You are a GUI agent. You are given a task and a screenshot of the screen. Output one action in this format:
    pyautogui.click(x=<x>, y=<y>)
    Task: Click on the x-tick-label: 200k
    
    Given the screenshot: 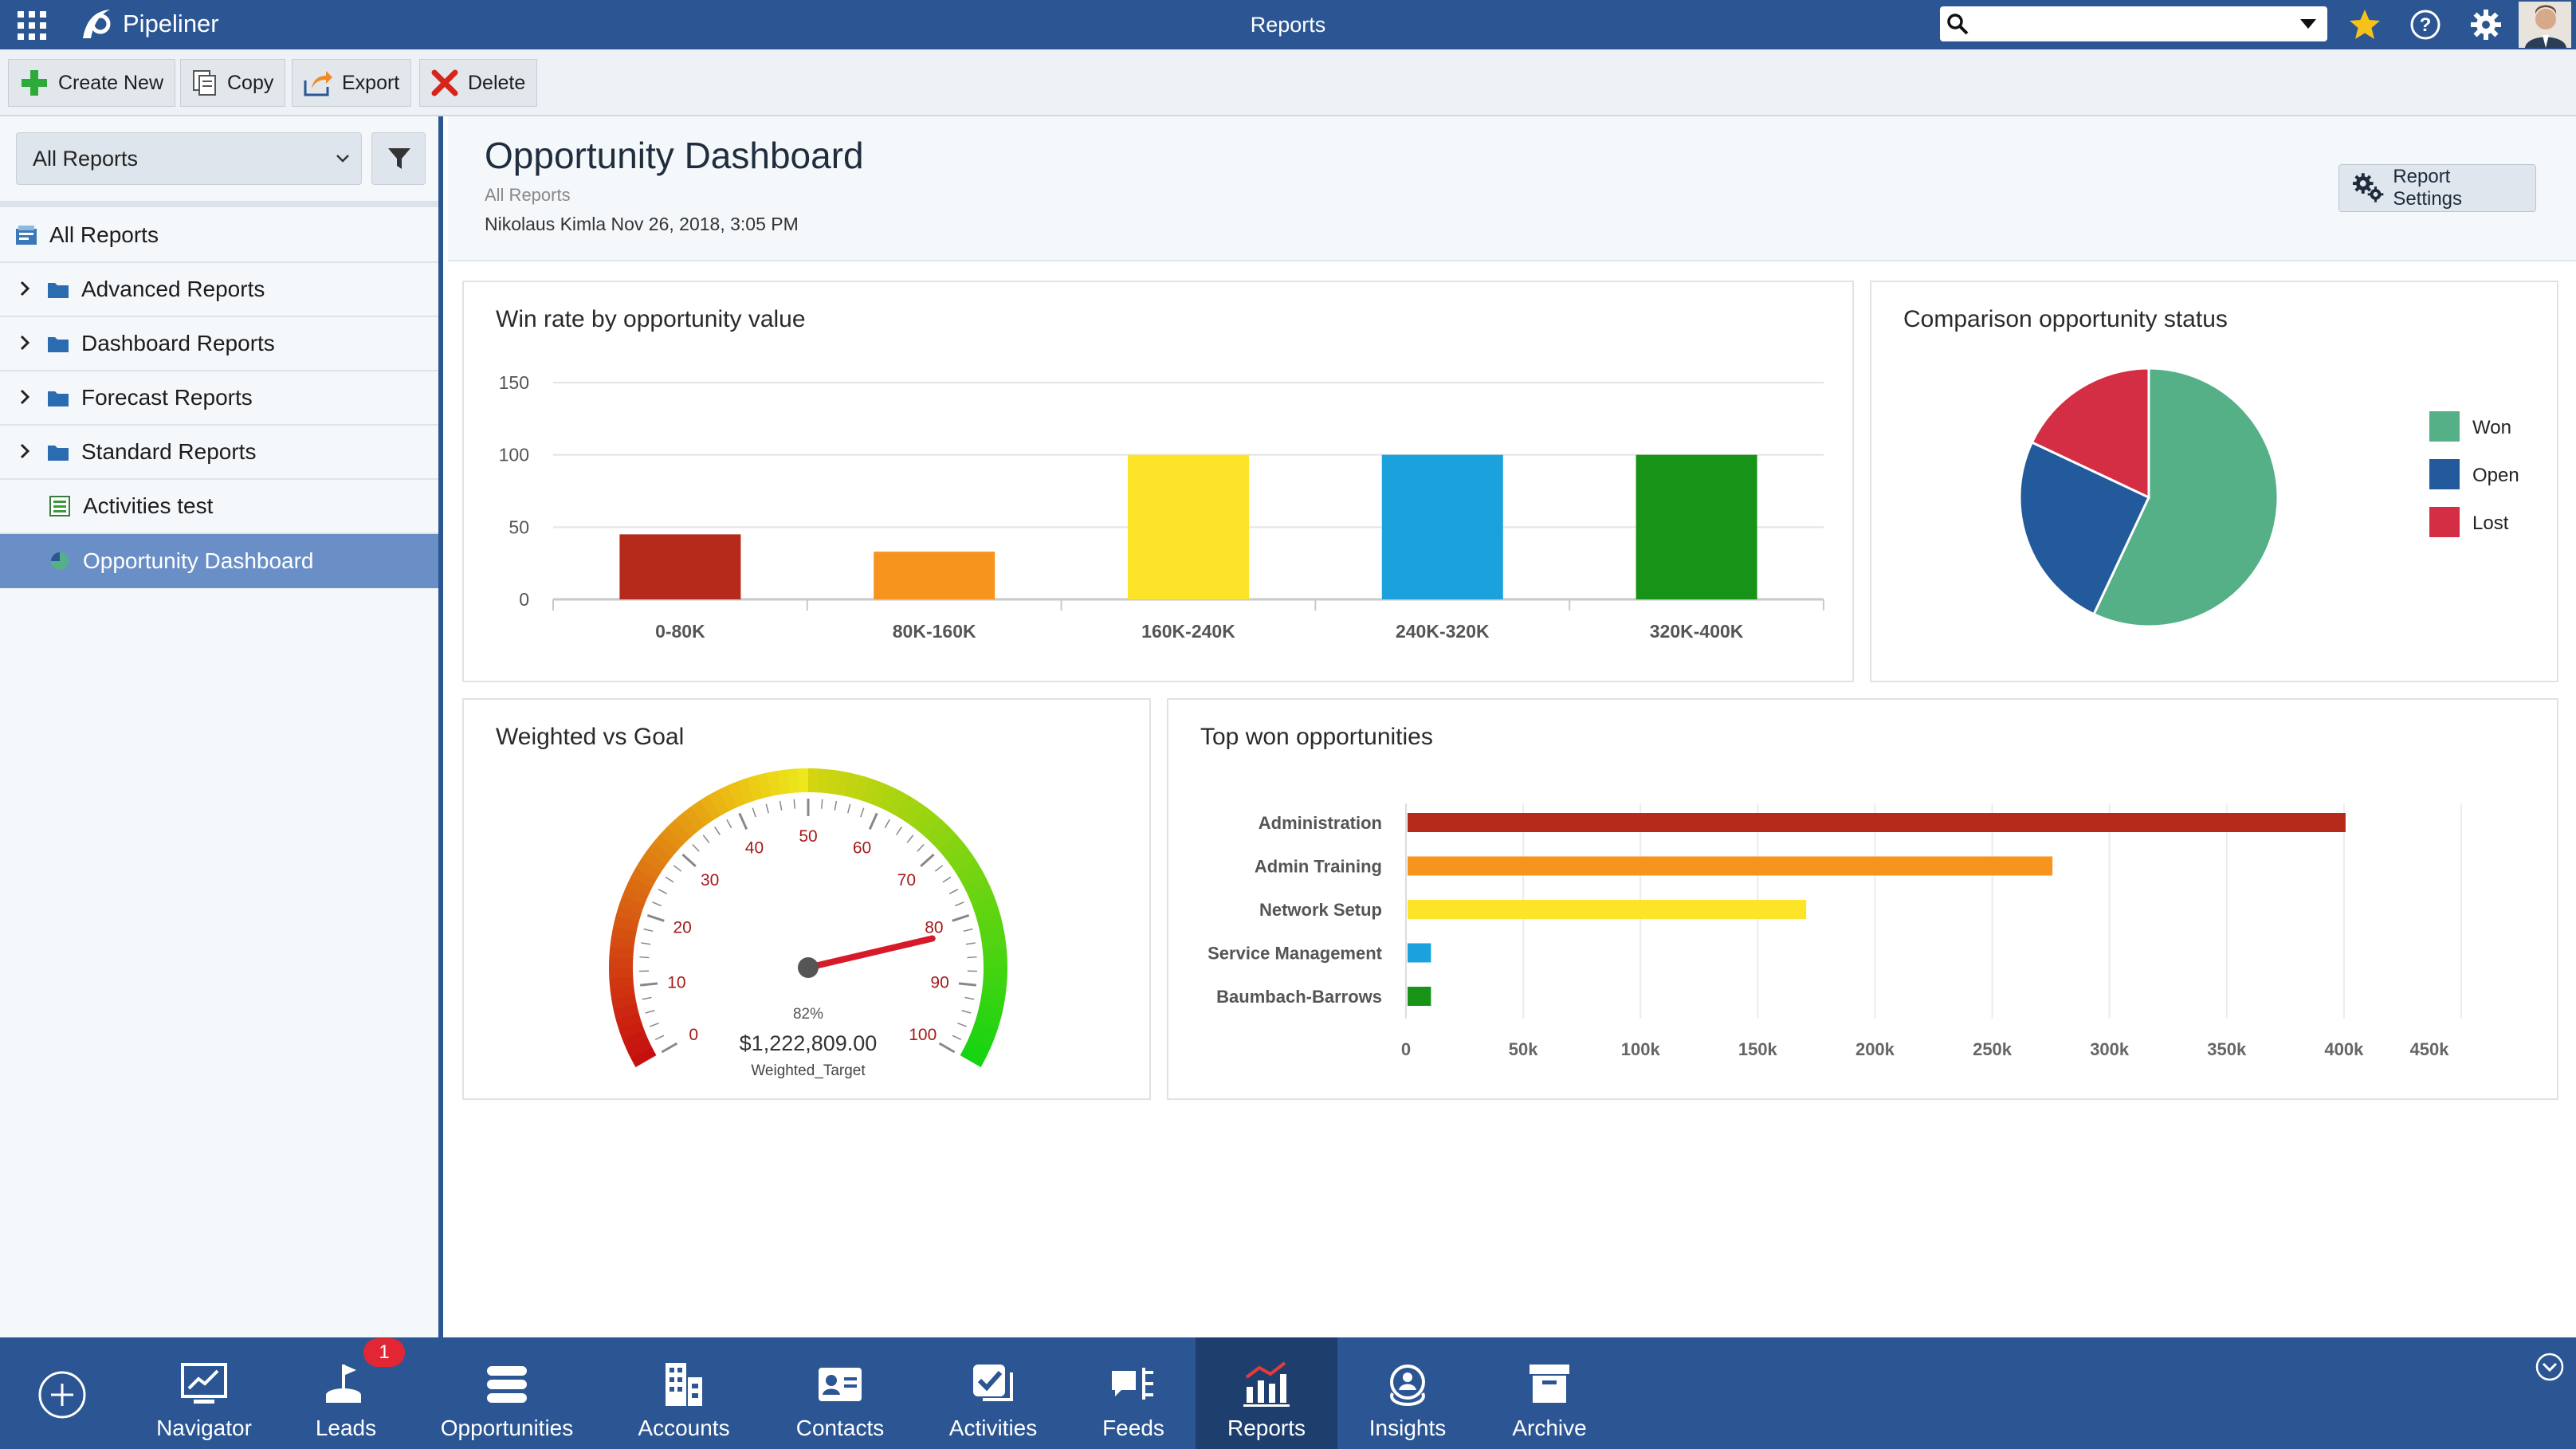 What is the action you would take?
    pyautogui.click(x=1875, y=1049)
    